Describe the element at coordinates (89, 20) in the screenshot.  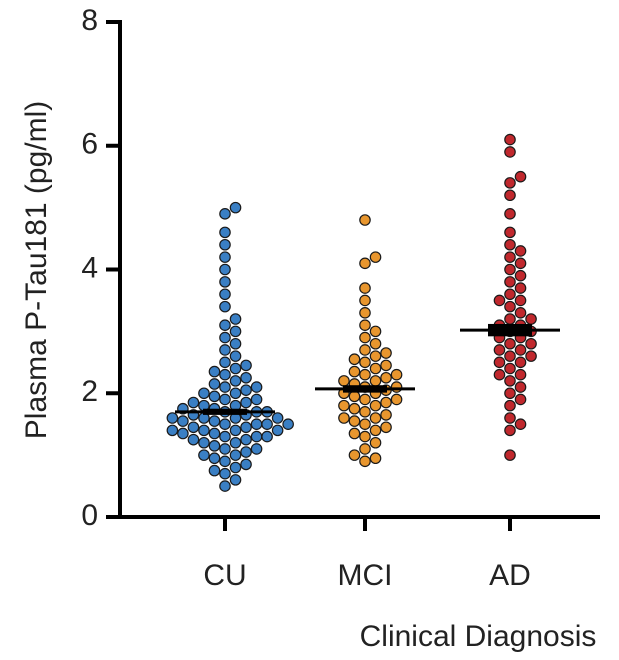
I see `y-tick-label: 8` at that location.